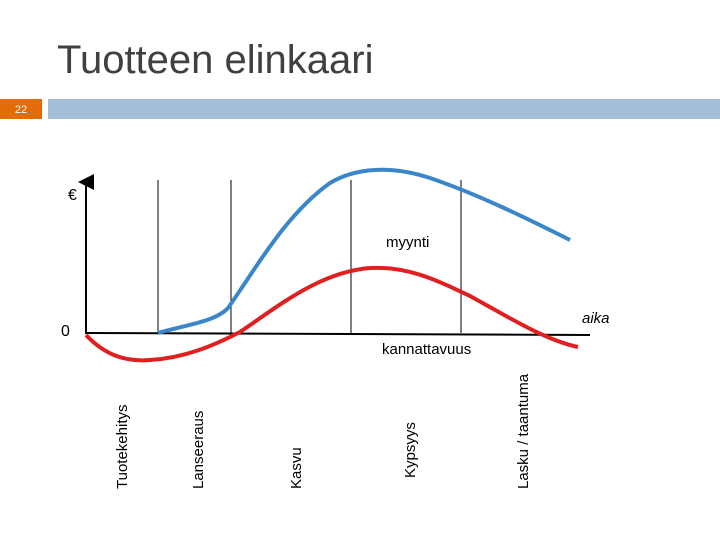 This screenshot has width=720, height=540. I want to click on stage-label: Lasku / taantuma, so click(523, 431).